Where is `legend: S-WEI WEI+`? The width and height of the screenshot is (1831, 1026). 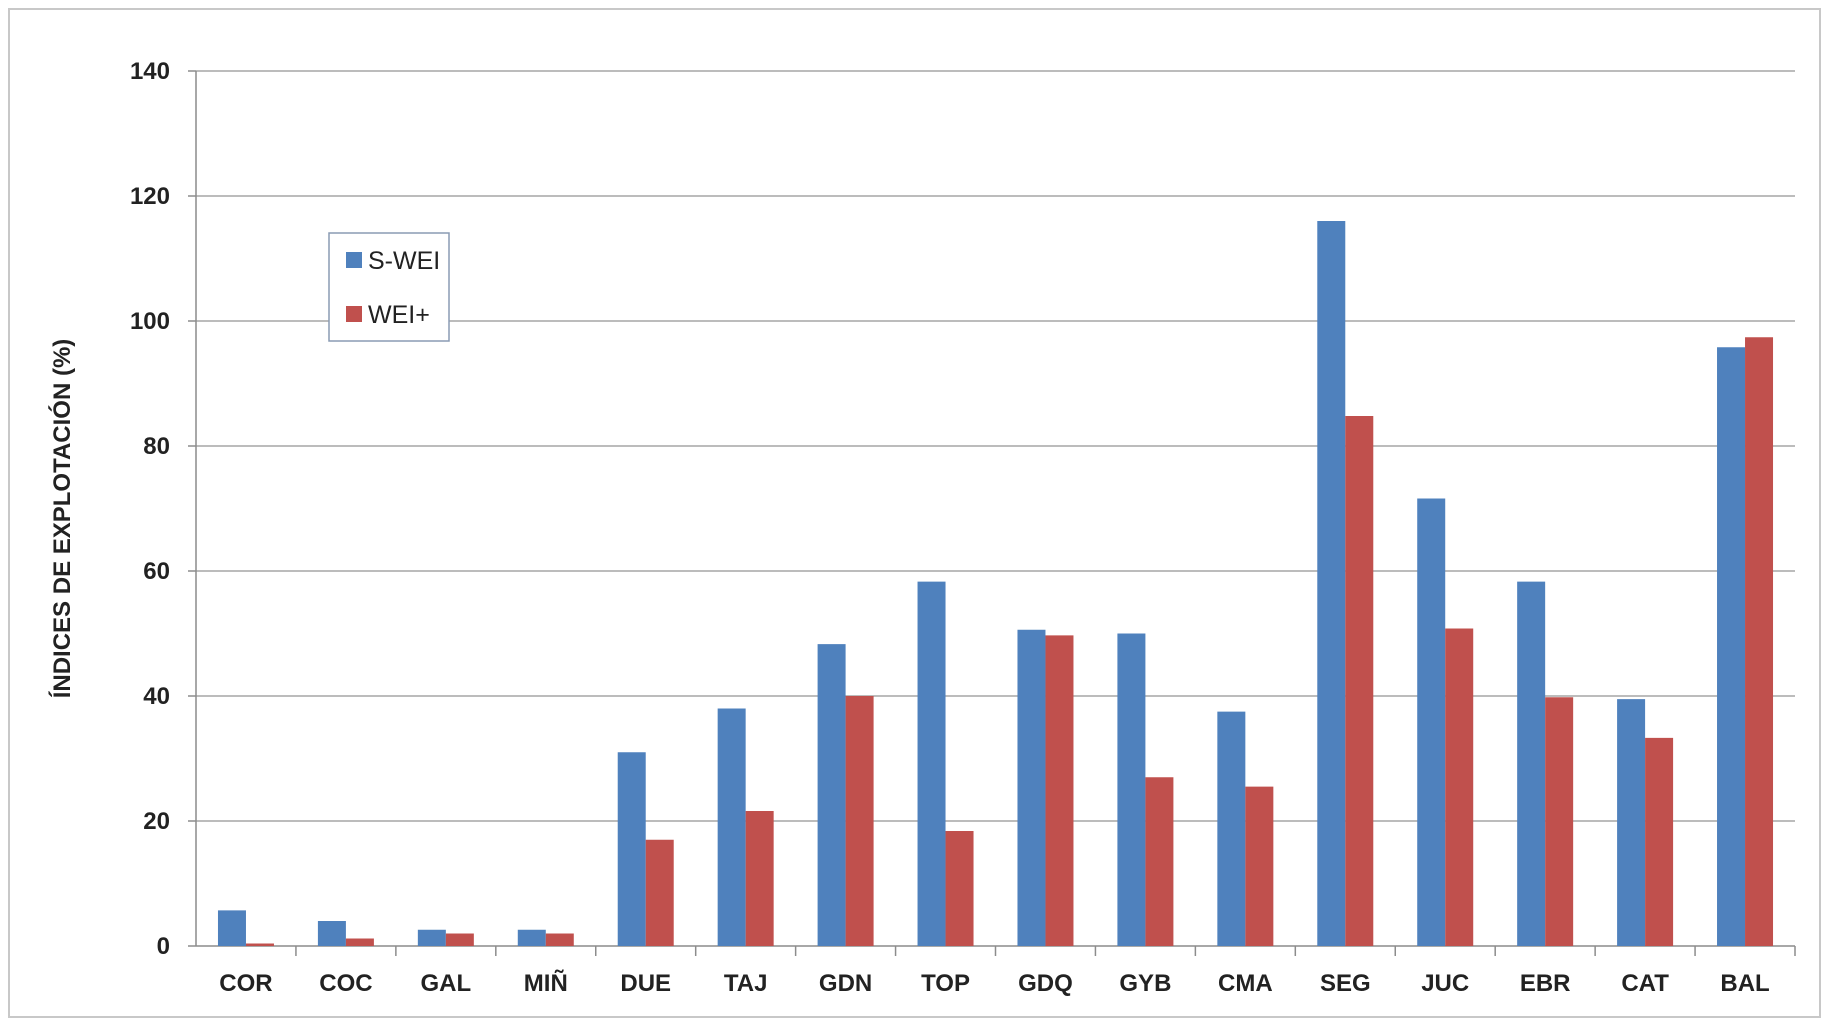 legend: S-WEI WEI+ is located at coordinates (389, 287).